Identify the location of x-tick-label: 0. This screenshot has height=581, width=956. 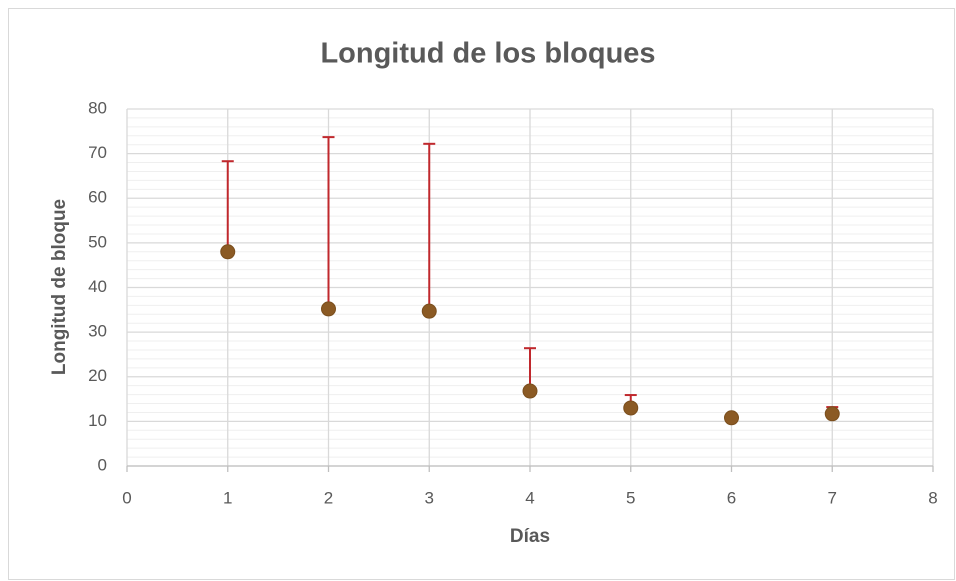
(126, 497).